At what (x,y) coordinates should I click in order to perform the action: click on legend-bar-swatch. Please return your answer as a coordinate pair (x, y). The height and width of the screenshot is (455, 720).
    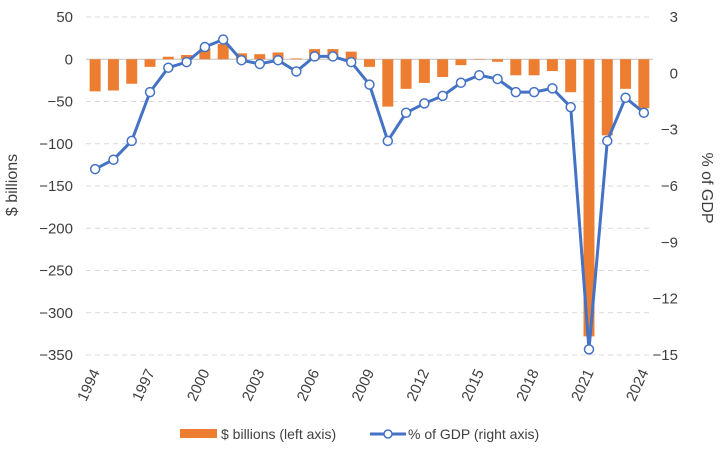
    Looking at the image, I should click on (198, 433).